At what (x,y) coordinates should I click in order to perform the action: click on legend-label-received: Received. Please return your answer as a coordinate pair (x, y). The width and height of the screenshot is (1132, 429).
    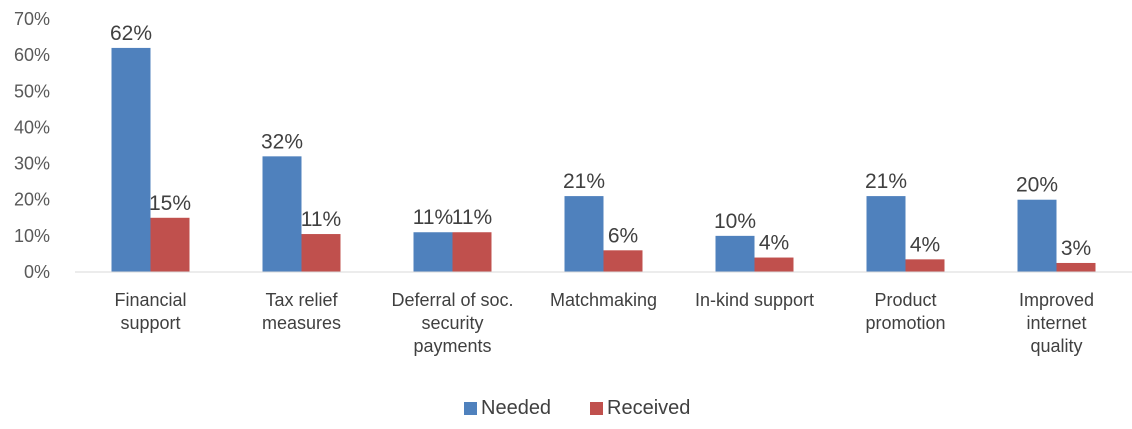
    Looking at the image, I should click on (648, 408).